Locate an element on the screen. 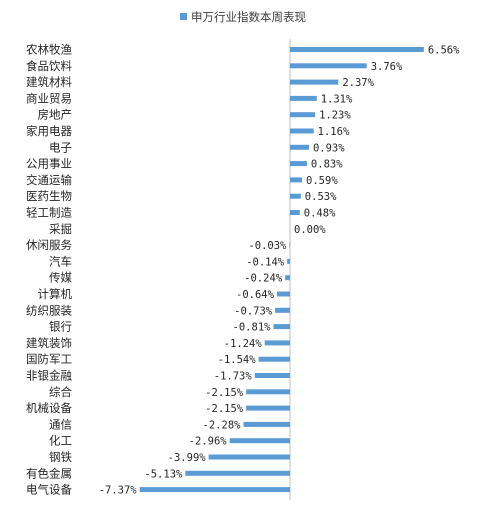 The height and width of the screenshot is (511, 483). legend-label: 申万行业指数本周表现 is located at coordinates (248, 17).